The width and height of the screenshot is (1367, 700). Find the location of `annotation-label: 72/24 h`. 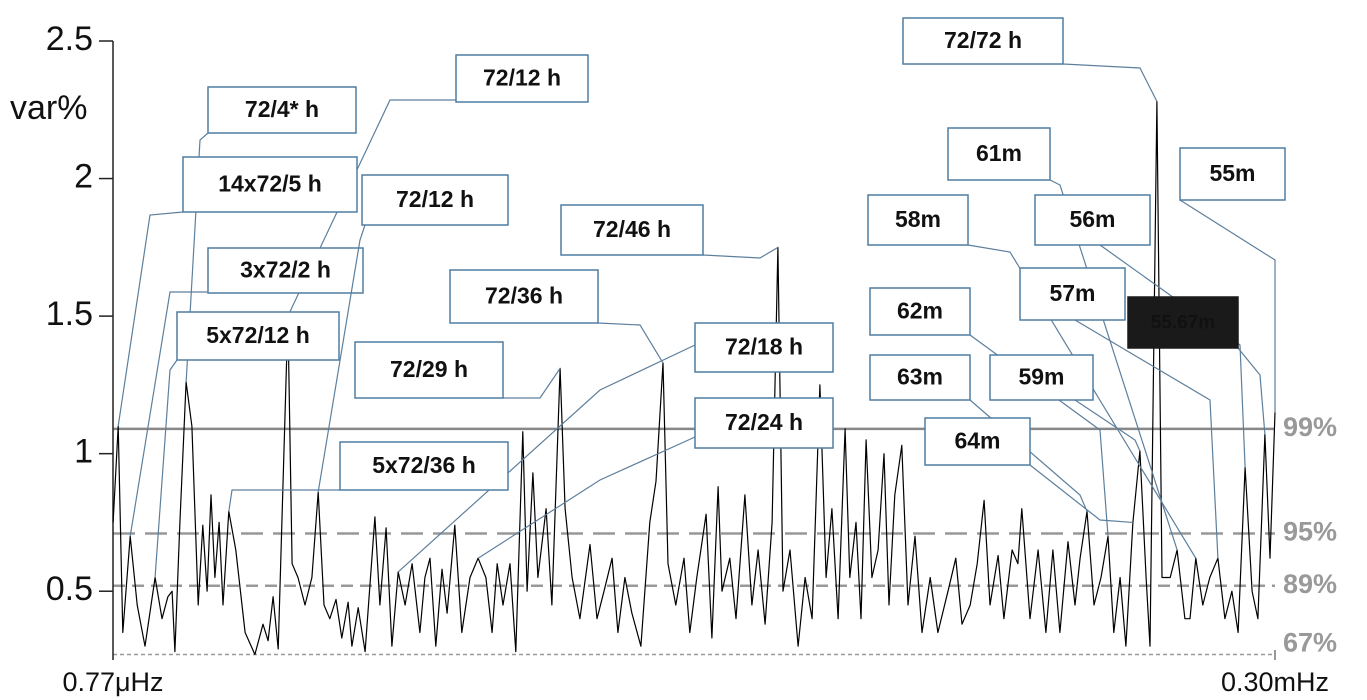

annotation-label: 72/24 h is located at coordinates (764, 422).